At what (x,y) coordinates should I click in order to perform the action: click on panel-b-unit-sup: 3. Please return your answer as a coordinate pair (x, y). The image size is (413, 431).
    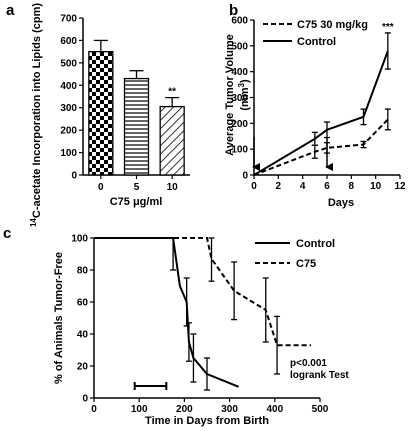
    Looking at the image, I should click on (241, 84).